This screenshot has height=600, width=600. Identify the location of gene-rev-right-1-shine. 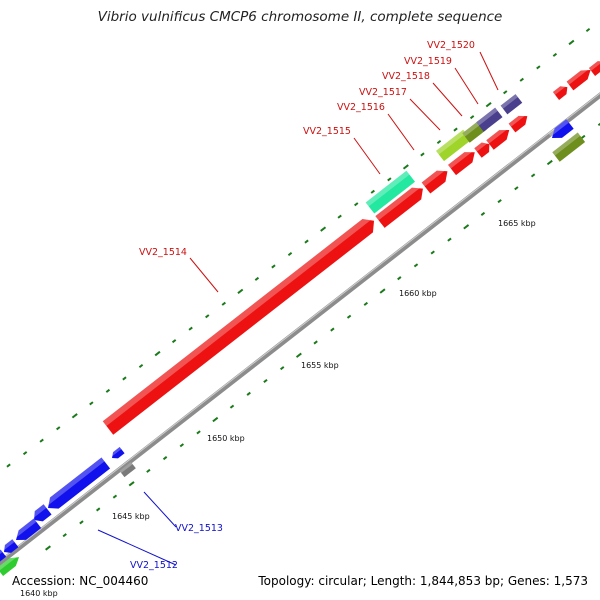
(558, 128).